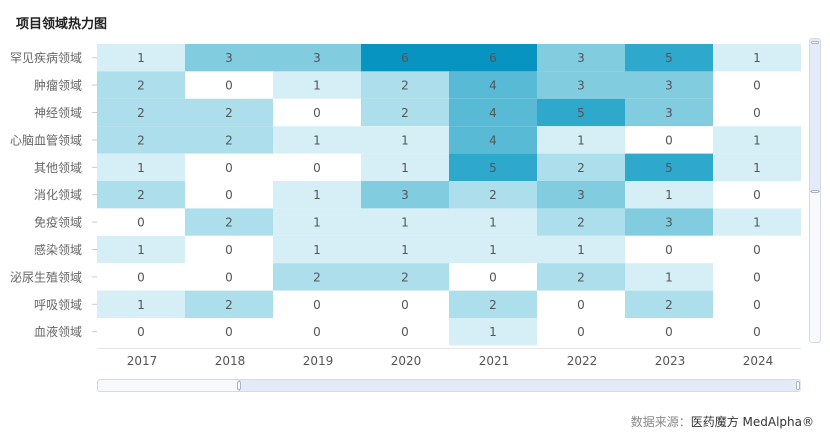 This screenshot has width=830, height=434. I want to click on vertical-zoom-handle-bottom, so click(815, 191).